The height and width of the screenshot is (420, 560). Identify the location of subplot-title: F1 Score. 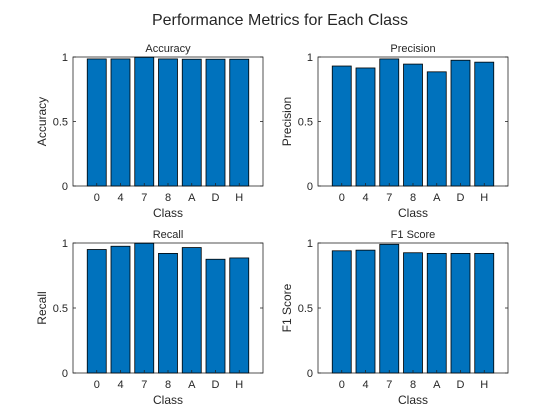
(413, 235).